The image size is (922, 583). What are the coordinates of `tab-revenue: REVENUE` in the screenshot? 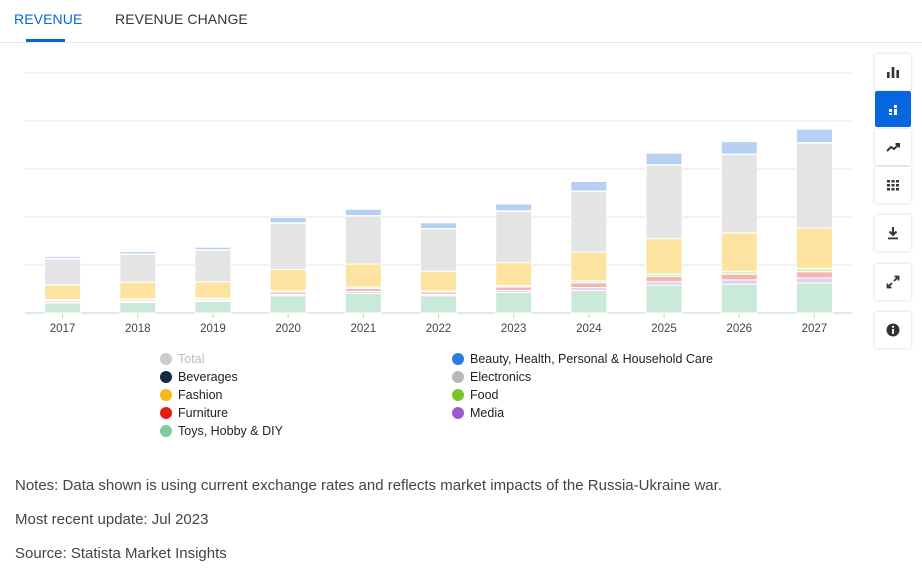 It's located at (48, 19).